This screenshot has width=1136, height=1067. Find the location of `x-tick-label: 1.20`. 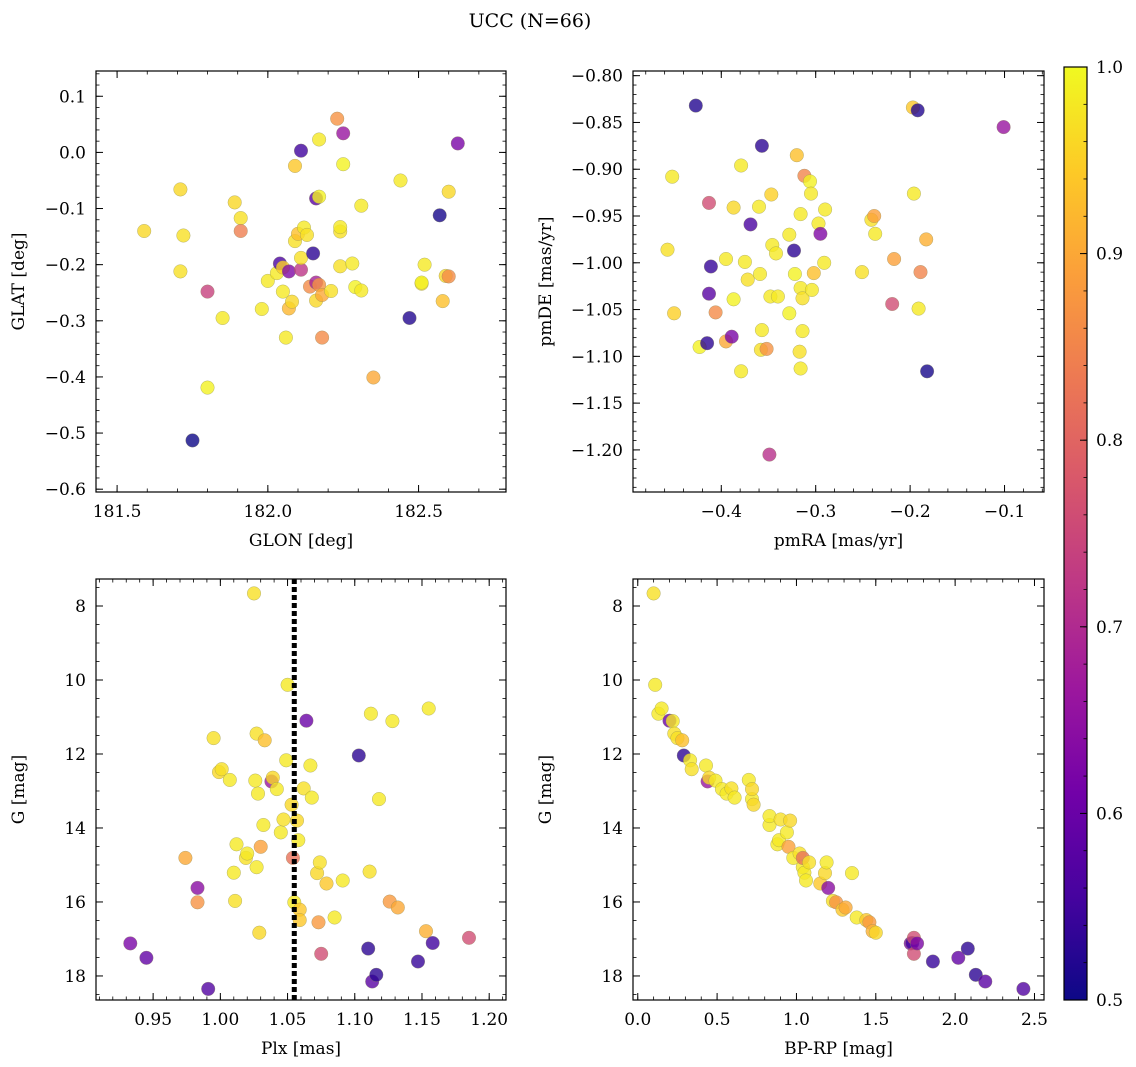

x-tick-label: 1.20 is located at coordinates (489, 1020).